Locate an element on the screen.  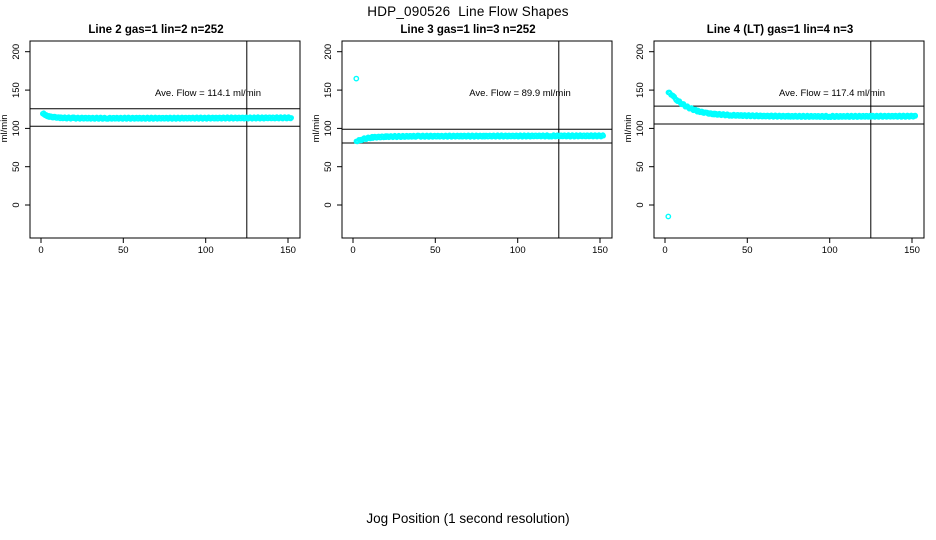
x-axis-label: Jog Position (1 second resolution) is located at coordinates (468, 518).